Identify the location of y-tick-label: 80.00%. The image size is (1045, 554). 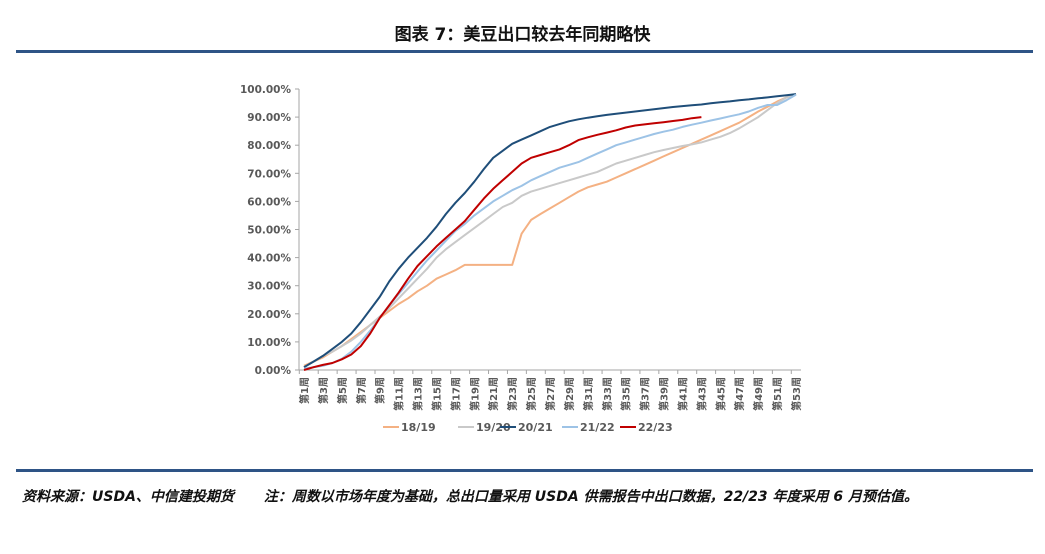
(269, 146).